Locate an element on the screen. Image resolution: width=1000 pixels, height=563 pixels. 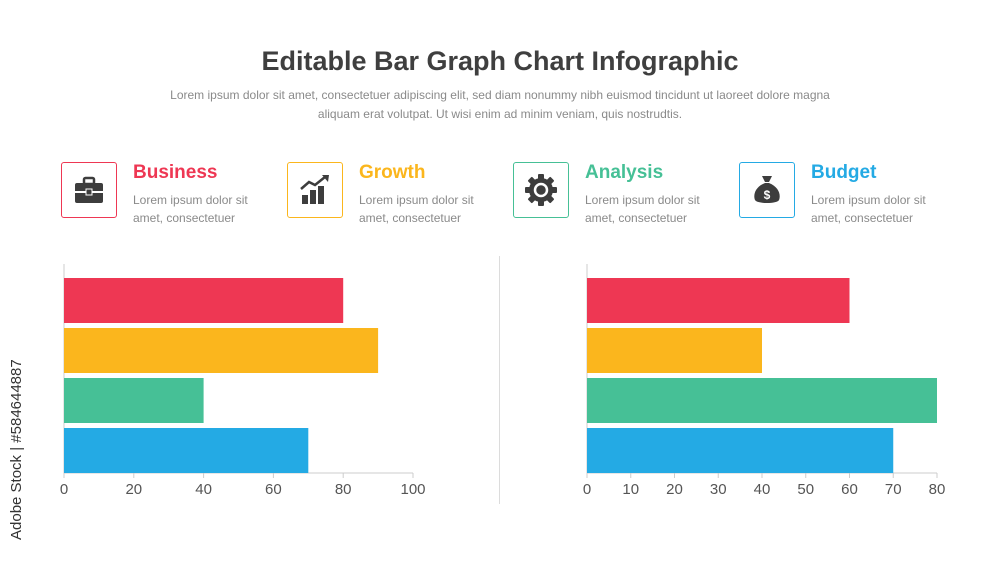
x-tick-label: 70 is located at coordinates (893, 489).